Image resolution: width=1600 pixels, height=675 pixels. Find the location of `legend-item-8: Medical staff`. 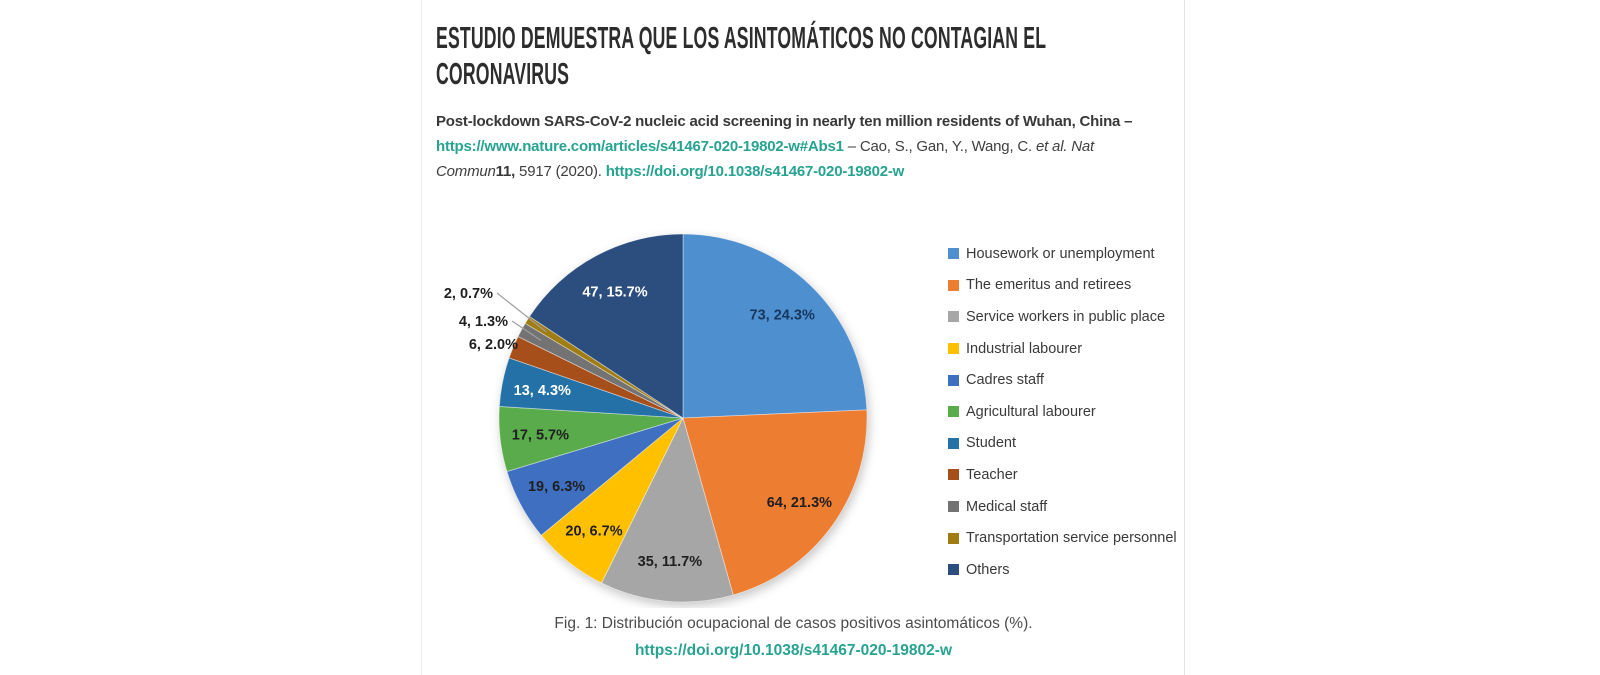

legend-item-8: Medical staff is located at coordinates (1062, 507).